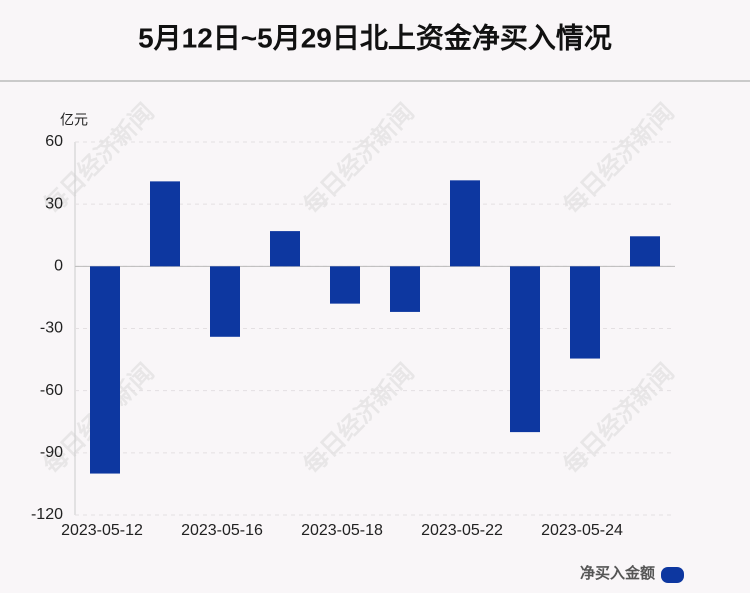 The image size is (750, 593). What do you see at coordinates (342, 530) in the screenshot?
I see `x-tick-label: 2023-05-18` at bounding box center [342, 530].